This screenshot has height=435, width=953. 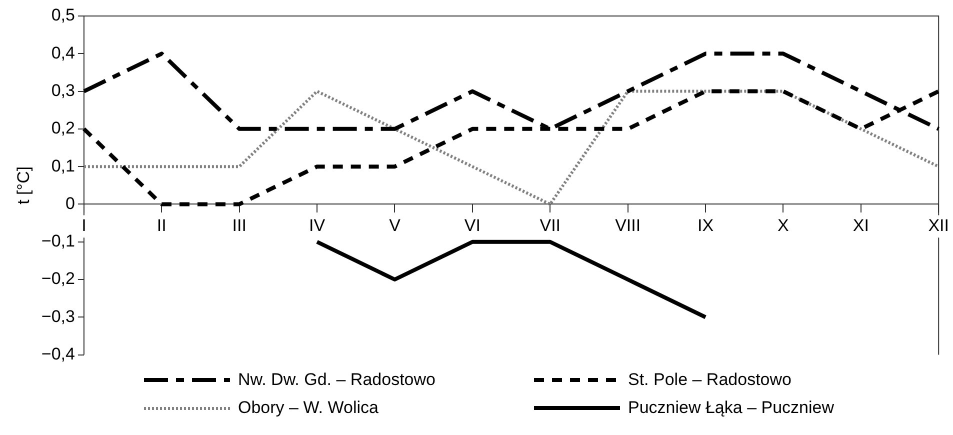 I want to click on y-tick-label: 0,3, so click(x=63, y=90).